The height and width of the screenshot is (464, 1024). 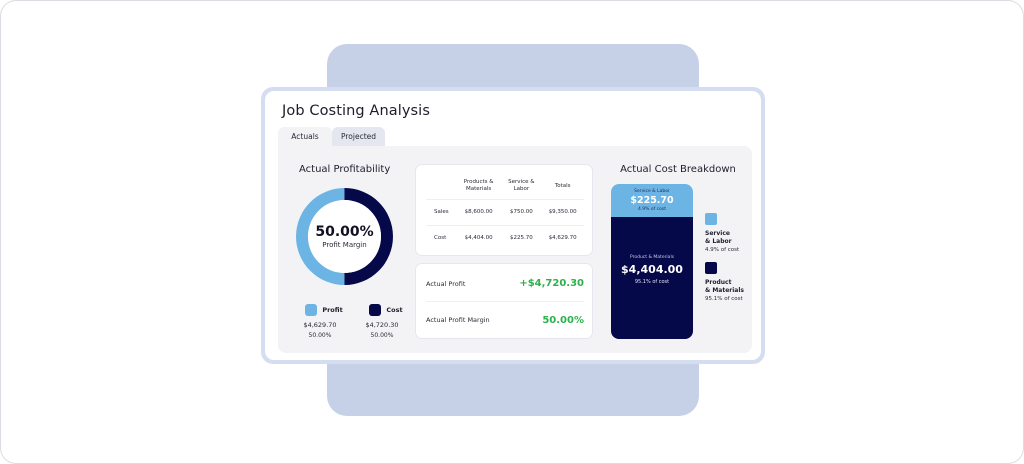 I want to click on profit-swatch-icon, so click(x=311, y=310).